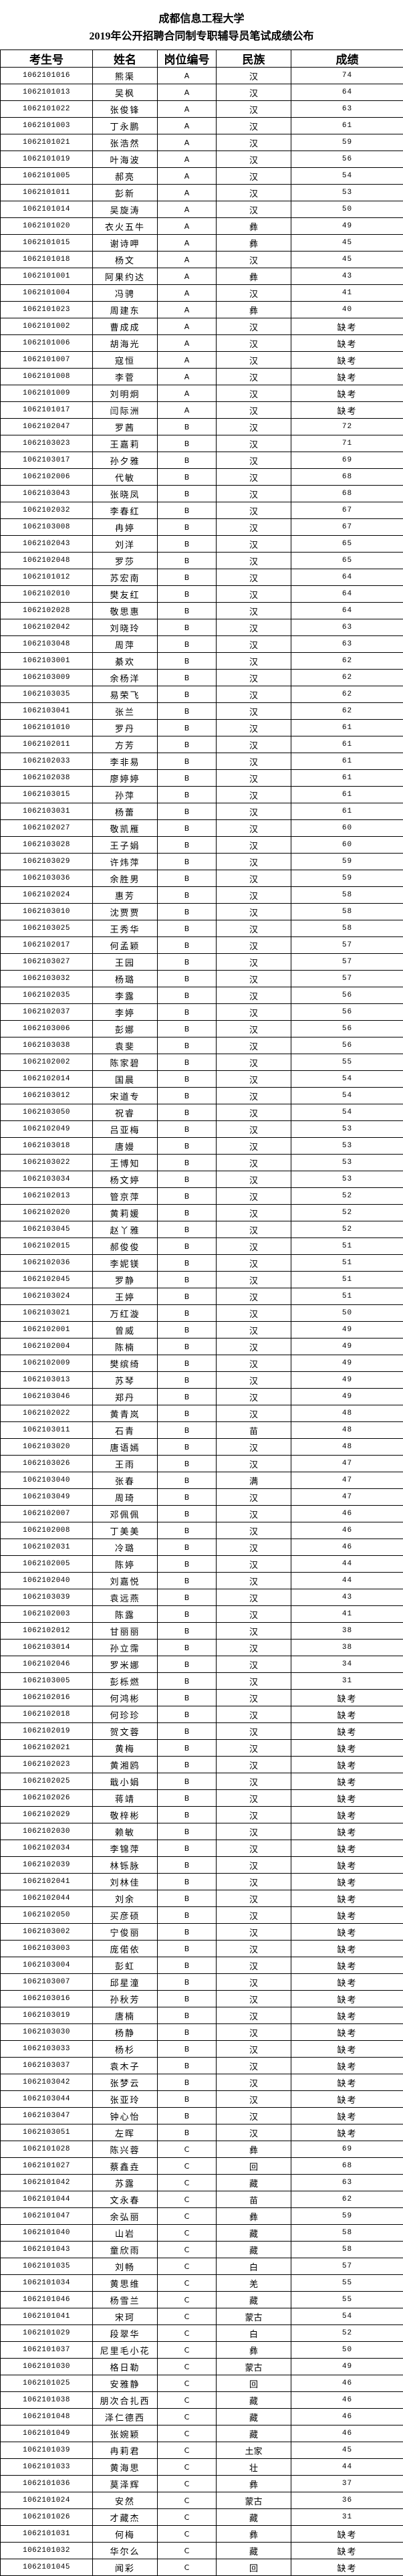 Image resolution: width=403 pixels, height=2576 pixels. What do you see at coordinates (347, 1129) in the screenshot?
I see `score-cell: 53` at bounding box center [347, 1129].